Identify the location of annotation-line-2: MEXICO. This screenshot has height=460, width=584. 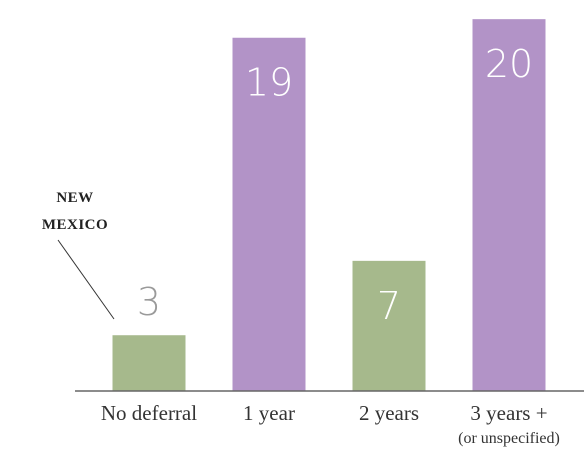
(75, 225).